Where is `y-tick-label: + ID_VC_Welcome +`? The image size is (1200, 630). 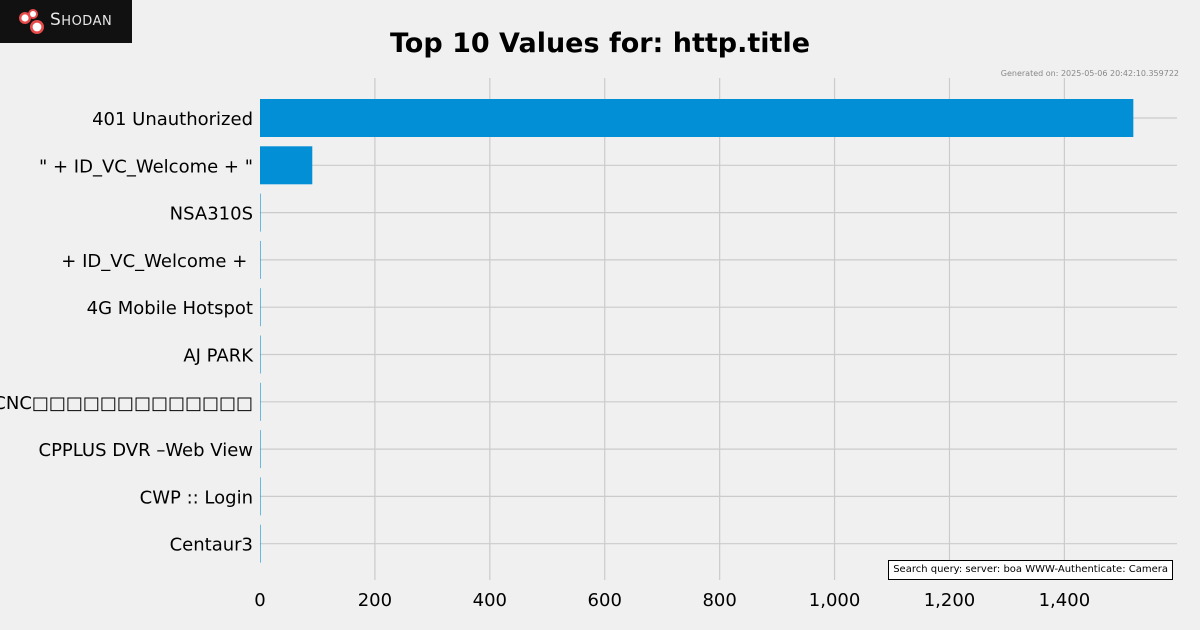
y-tick-label: + ID_VC_Welcome + is located at coordinates (154, 261).